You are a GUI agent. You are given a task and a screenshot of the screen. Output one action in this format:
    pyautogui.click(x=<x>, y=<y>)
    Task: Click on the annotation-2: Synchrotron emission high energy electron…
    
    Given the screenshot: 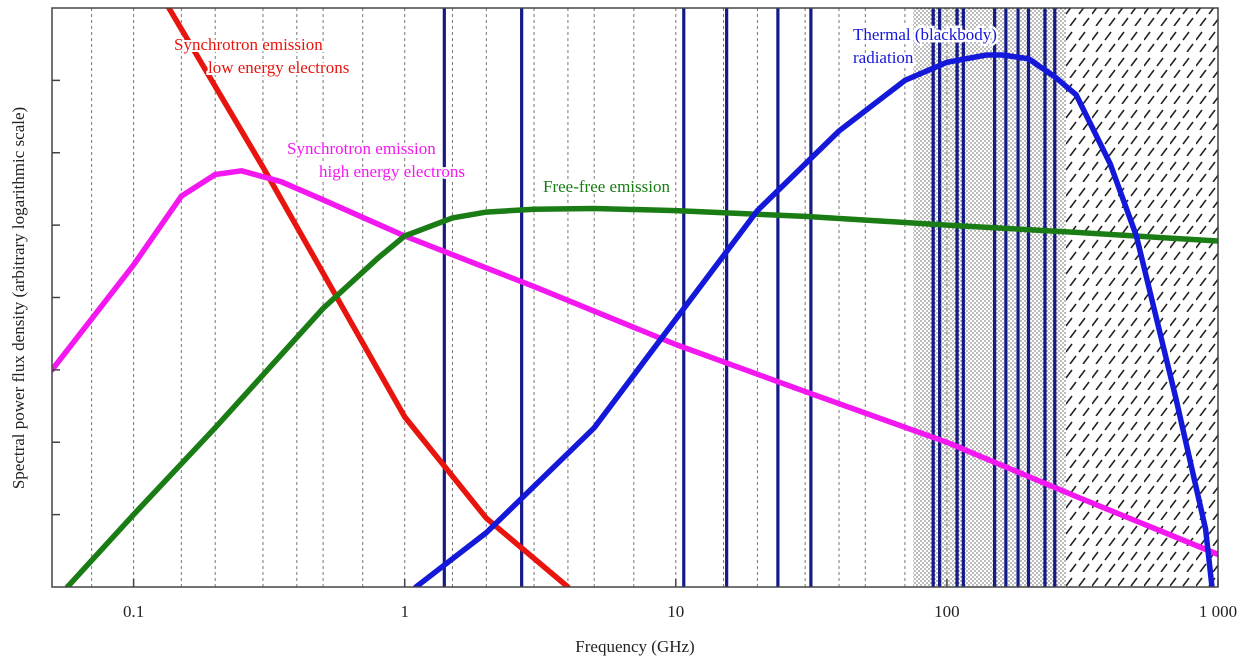 What is the action you would take?
    pyautogui.click(x=376, y=160)
    